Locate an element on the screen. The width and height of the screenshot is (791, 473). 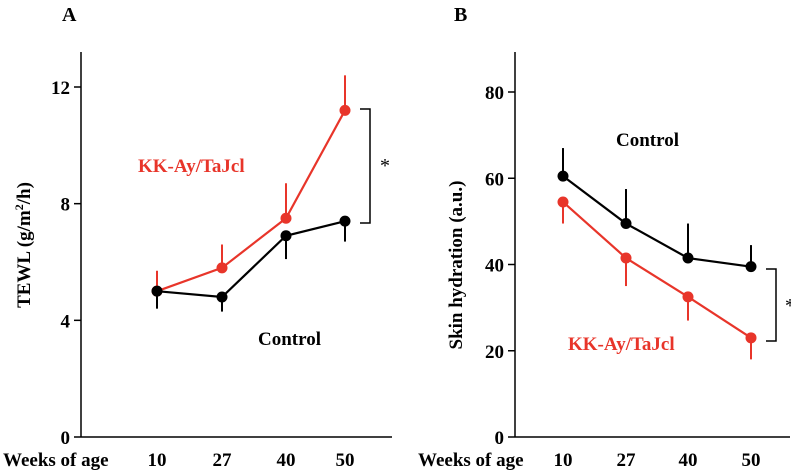
y-axis-label-main: Skin hydration (a.u.) is located at coordinates (456, 265).